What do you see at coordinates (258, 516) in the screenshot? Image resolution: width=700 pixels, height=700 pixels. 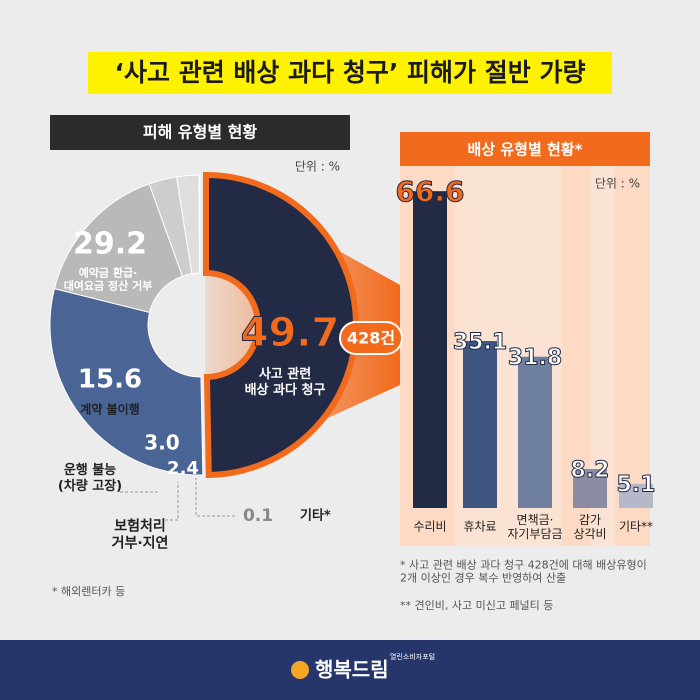 I see `value-label: 0.1` at bounding box center [258, 516].